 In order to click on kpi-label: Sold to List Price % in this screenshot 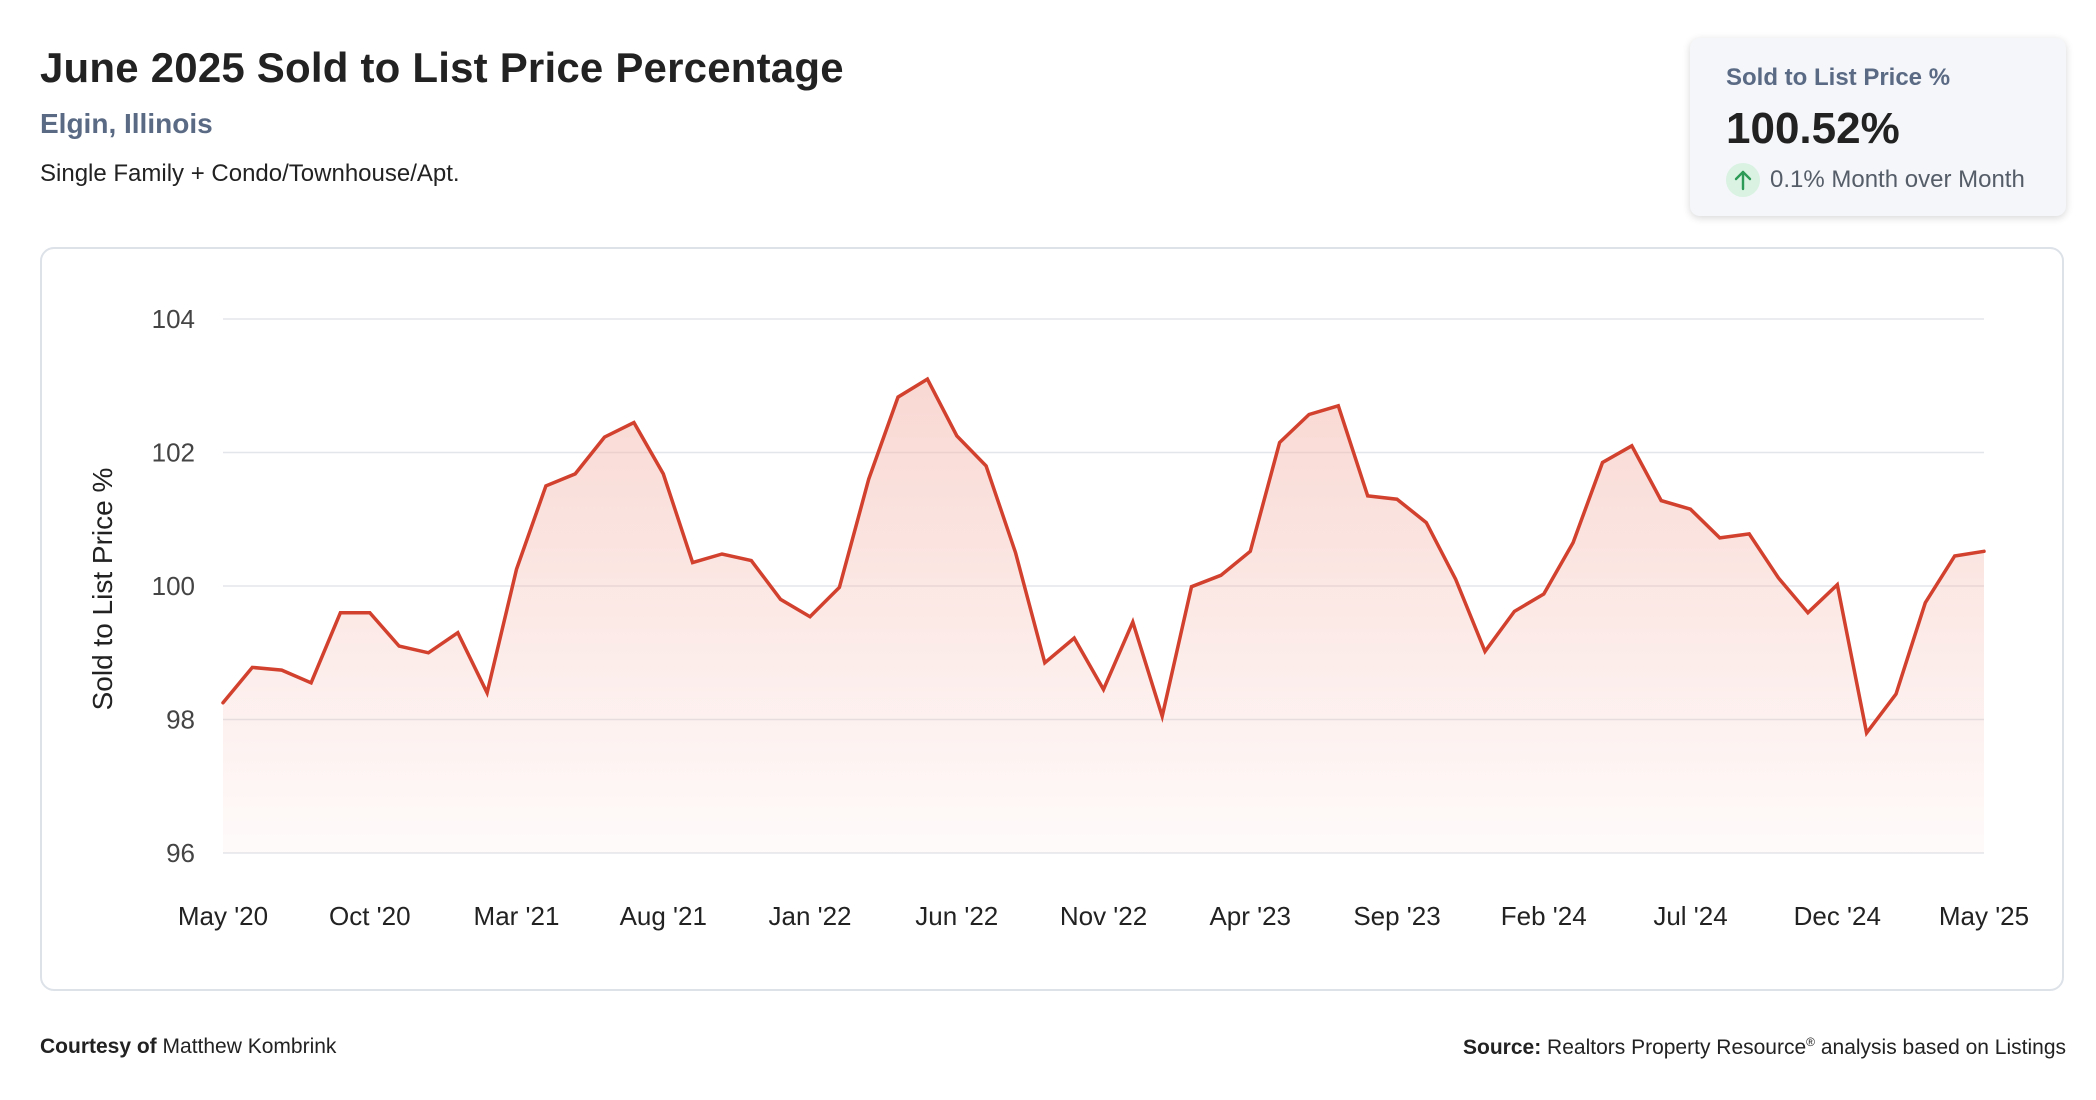, I will do `click(1838, 77)`.